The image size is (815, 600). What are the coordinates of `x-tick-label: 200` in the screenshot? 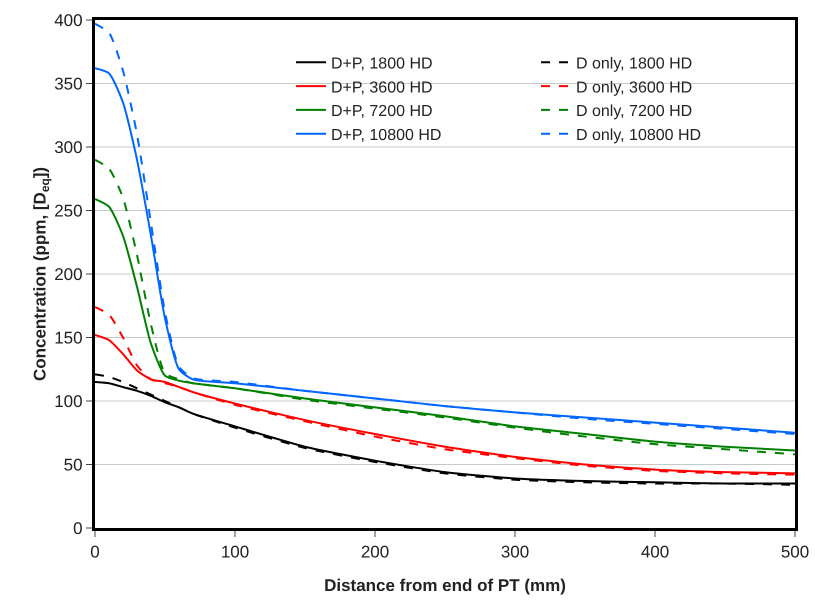 It's located at (375, 552).